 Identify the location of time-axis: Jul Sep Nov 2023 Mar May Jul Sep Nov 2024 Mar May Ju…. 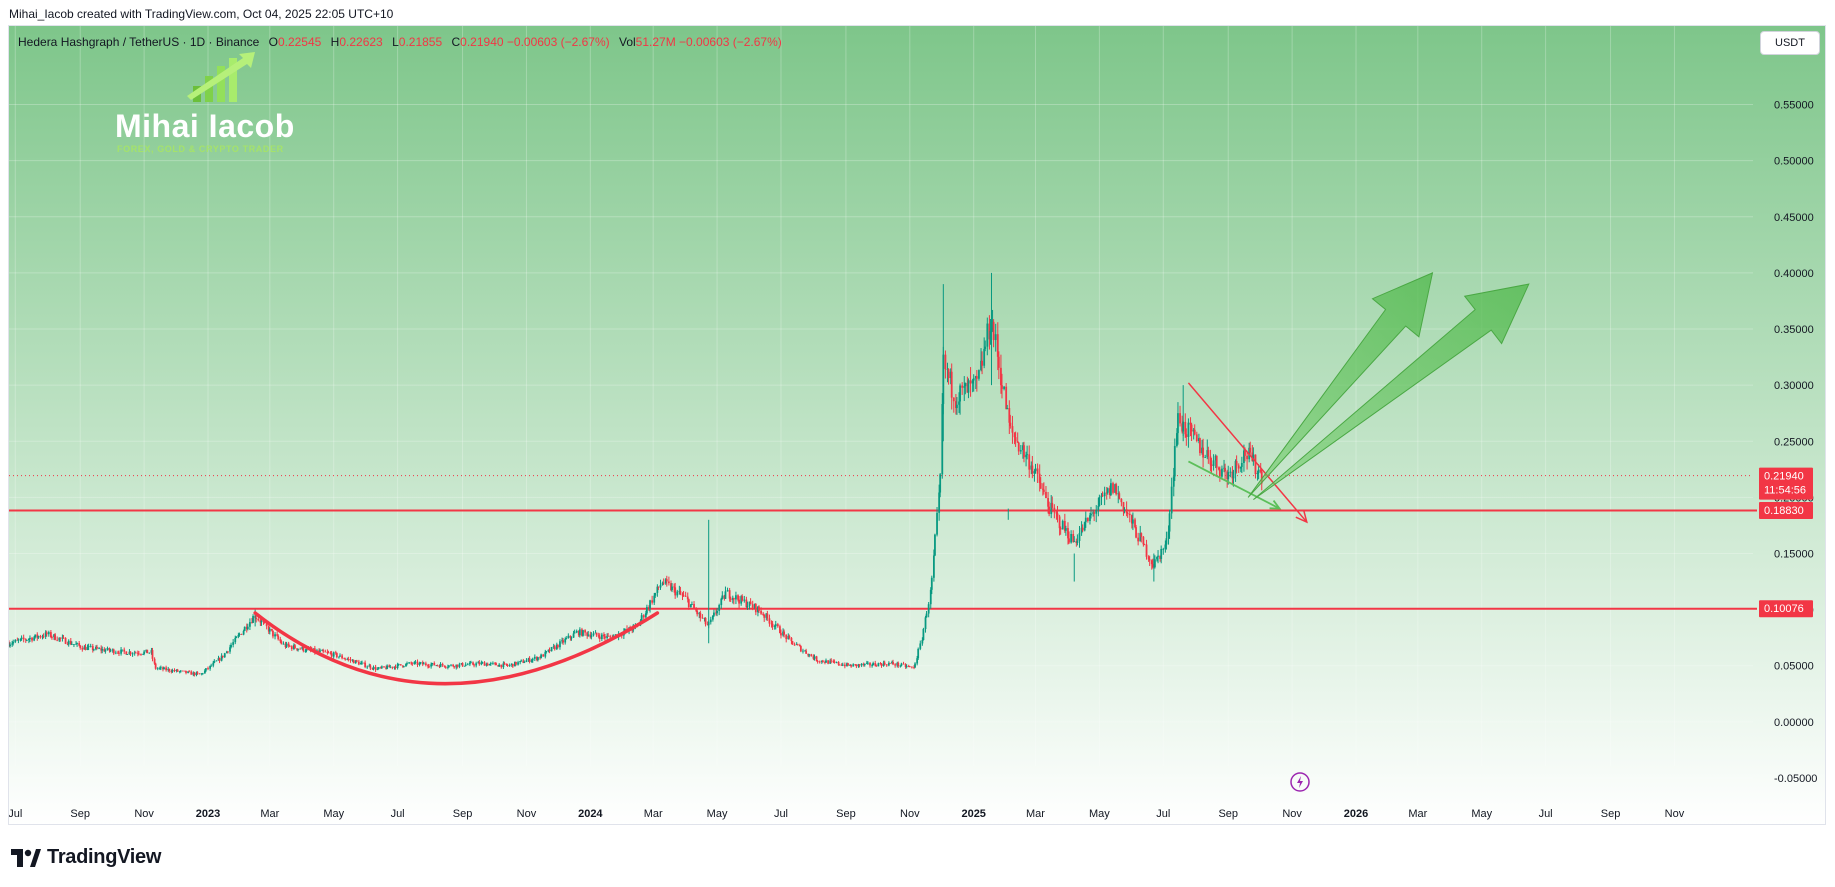
(847, 814).